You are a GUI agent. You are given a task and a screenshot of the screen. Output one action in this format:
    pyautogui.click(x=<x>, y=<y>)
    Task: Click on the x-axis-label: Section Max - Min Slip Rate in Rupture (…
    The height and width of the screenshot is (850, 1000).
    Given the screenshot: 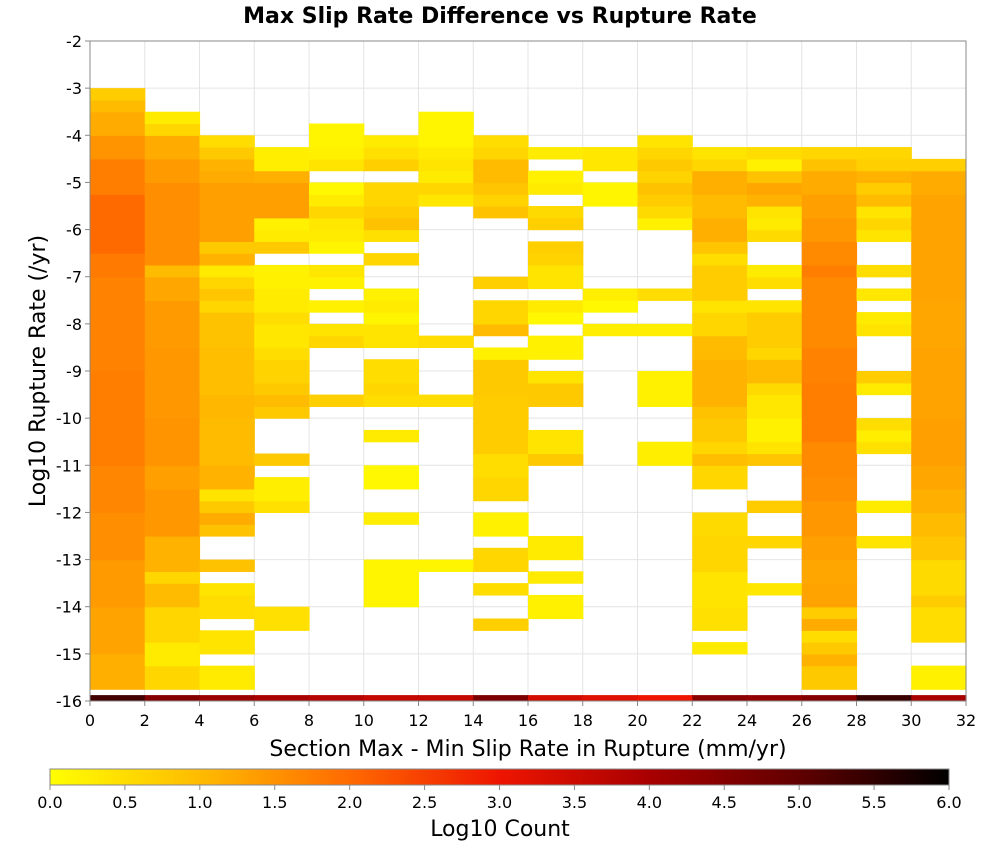 What is the action you would take?
    pyautogui.click(x=527, y=749)
    